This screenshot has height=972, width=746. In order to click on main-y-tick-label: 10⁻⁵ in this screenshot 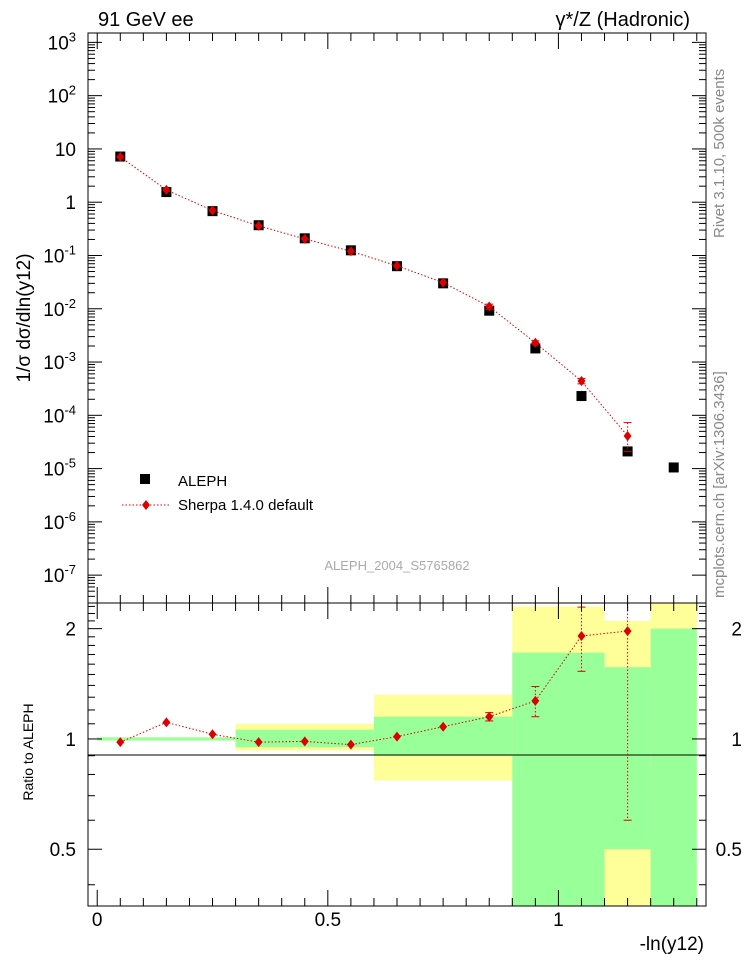, I will do `click(59, 468)`.